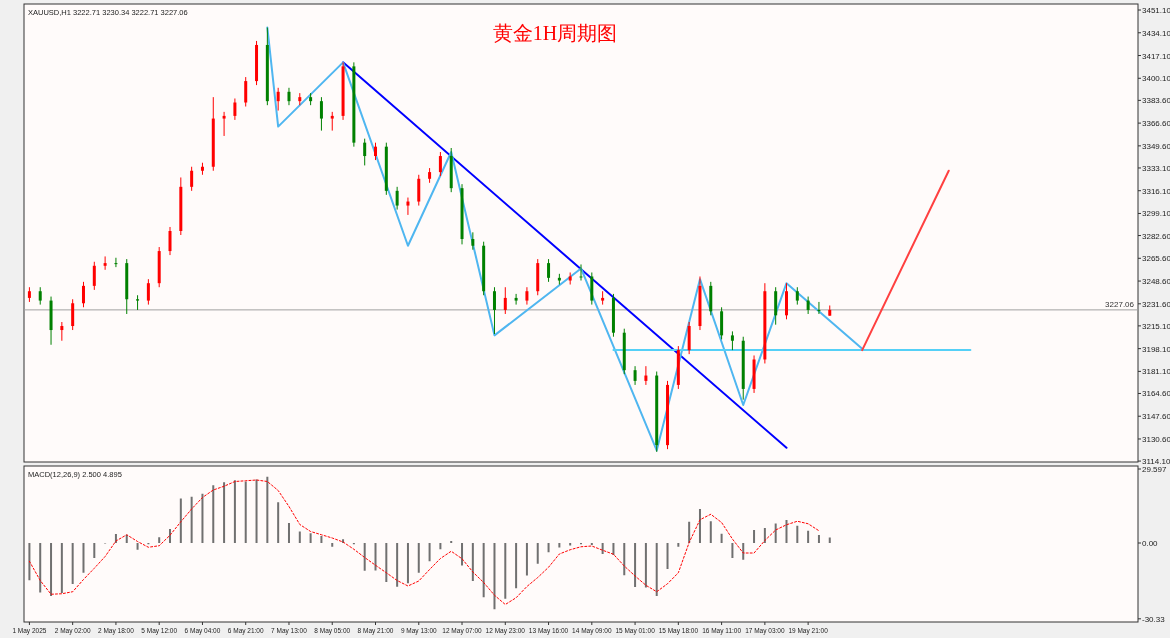  I want to click on y-tick-label: 3282.60, so click(1156, 236).